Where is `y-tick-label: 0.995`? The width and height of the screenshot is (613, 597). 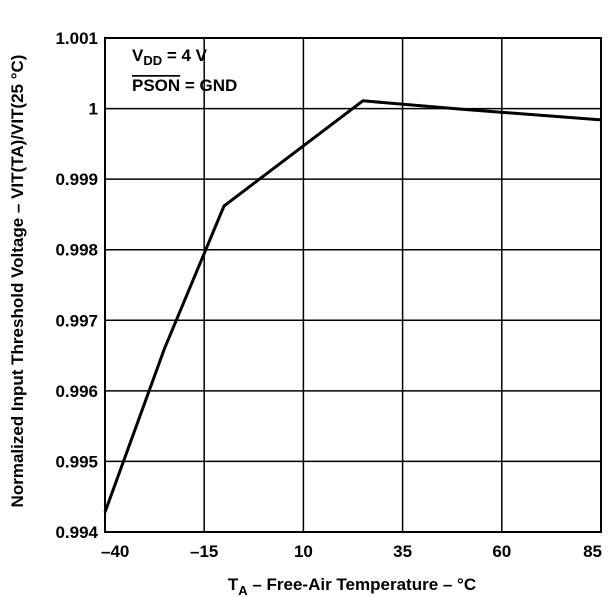 y-tick-label: 0.995 is located at coordinates (76, 461).